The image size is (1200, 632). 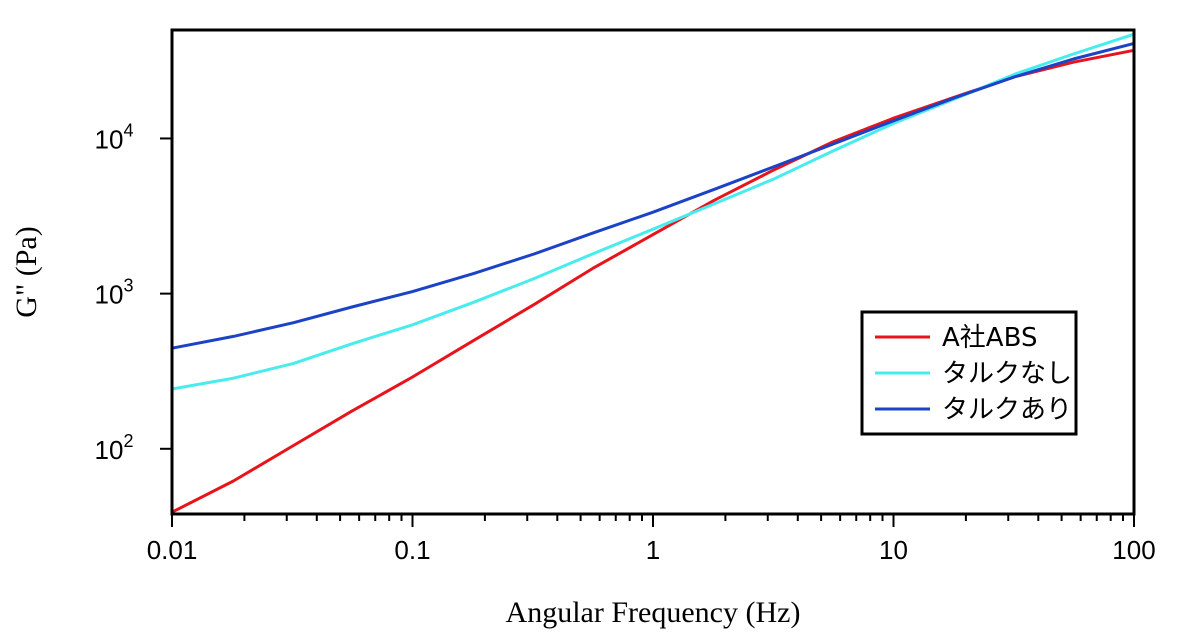 What do you see at coordinates (1007, 374) in the screenshot?
I see `legend-label: タルクなし` at bounding box center [1007, 374].